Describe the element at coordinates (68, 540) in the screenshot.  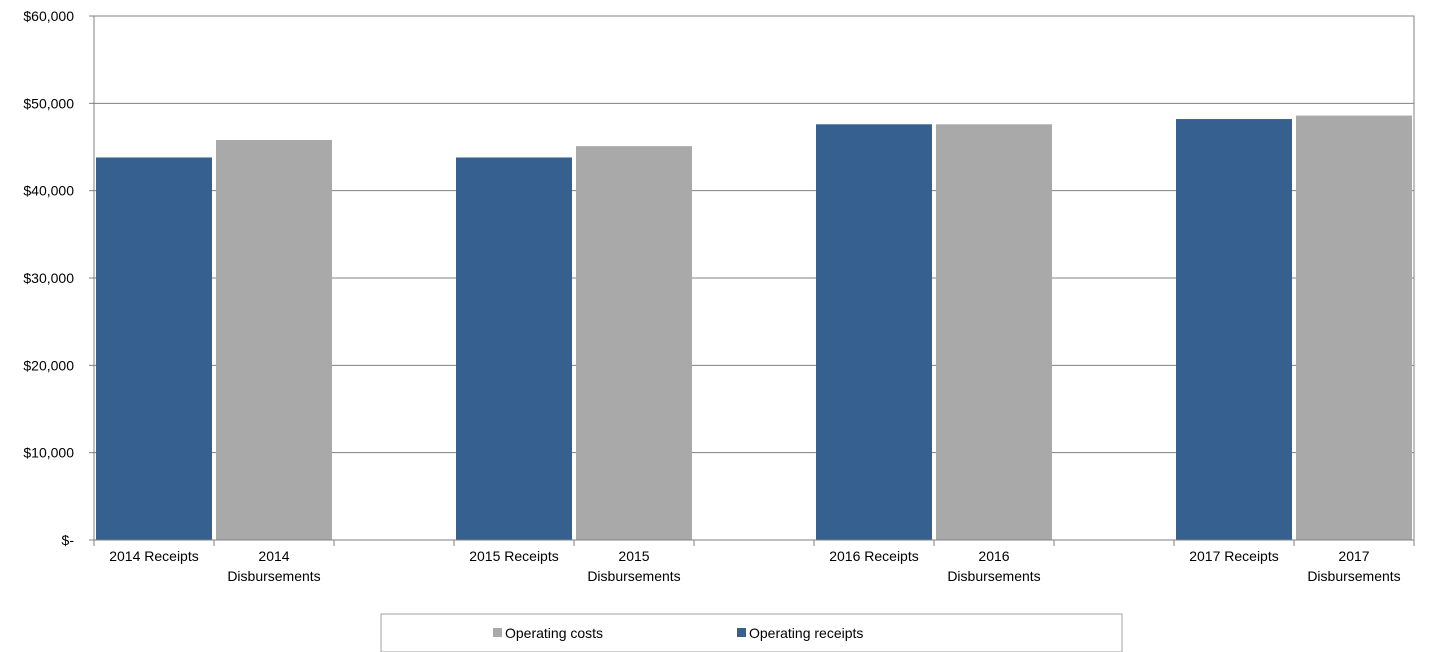
I see `y-tick-label: $-` at that location.